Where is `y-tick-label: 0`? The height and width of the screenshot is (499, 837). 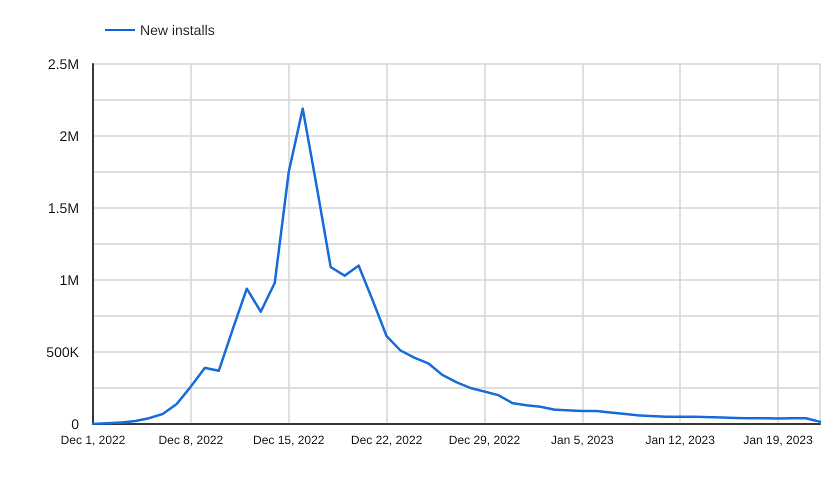
y-tick-label: 0 is located at coordinates (75, 424).